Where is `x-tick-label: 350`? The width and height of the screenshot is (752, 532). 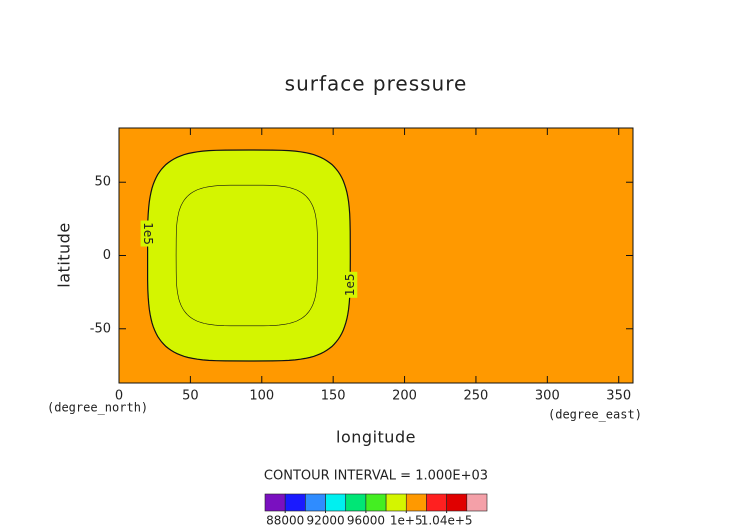 x-tick-label: 350 is located at coordinates (618, 396).